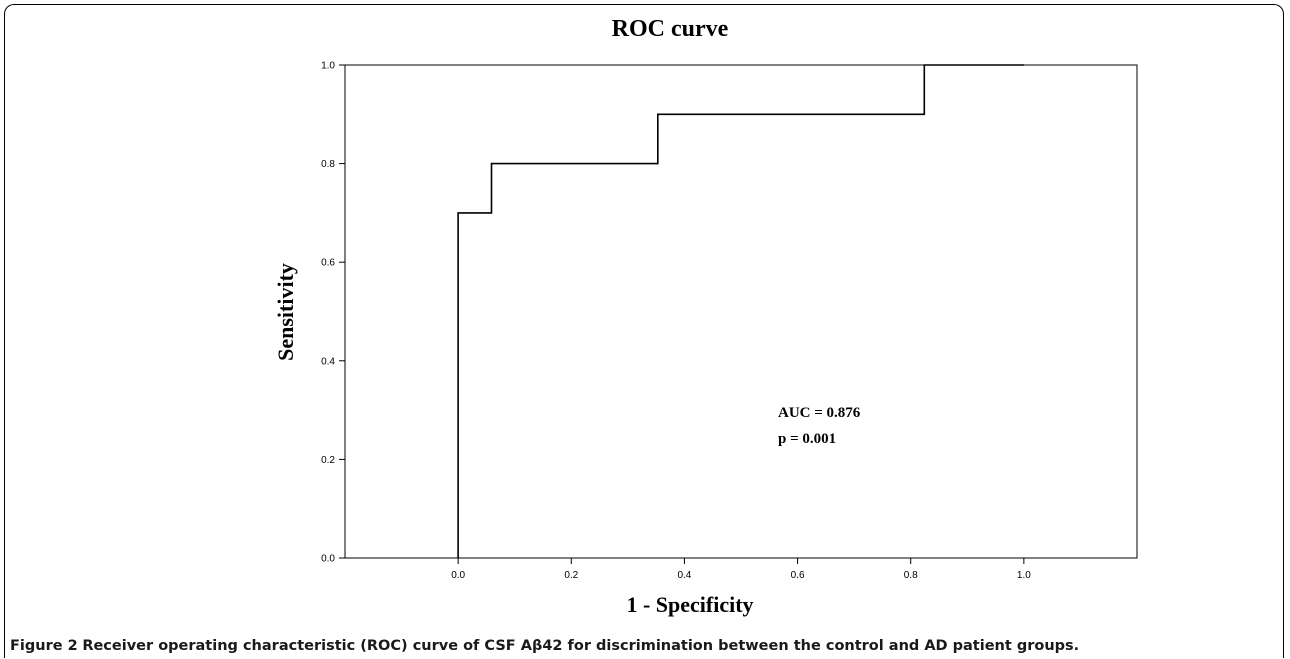  I want to click on y-tick-label: 0.4, so click(328, 361).